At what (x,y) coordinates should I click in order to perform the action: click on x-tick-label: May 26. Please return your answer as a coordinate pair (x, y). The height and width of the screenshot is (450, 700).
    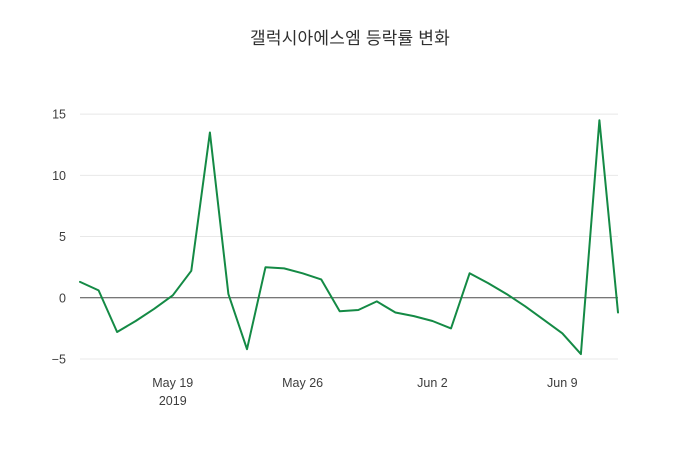
    Looking at the image, I should click on (302, 383).